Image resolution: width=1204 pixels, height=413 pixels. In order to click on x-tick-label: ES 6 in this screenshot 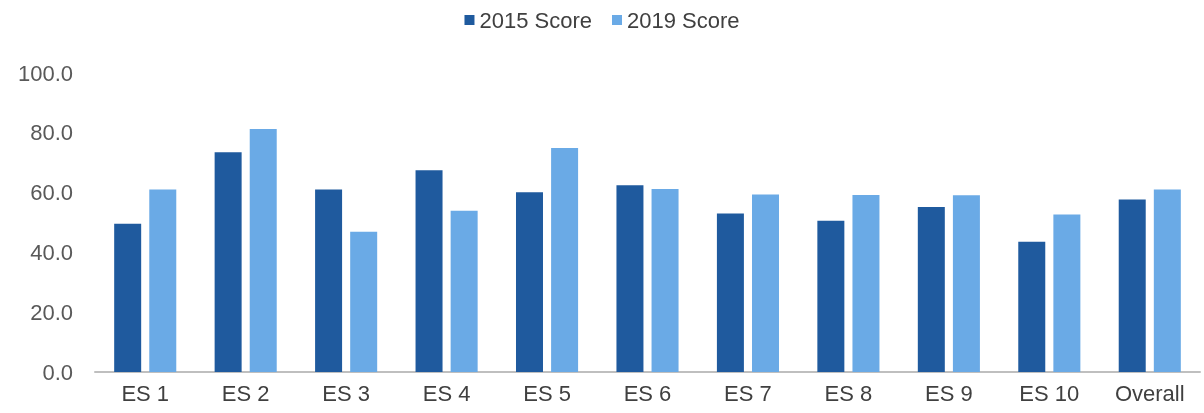, I will do `click(647, 393)`.